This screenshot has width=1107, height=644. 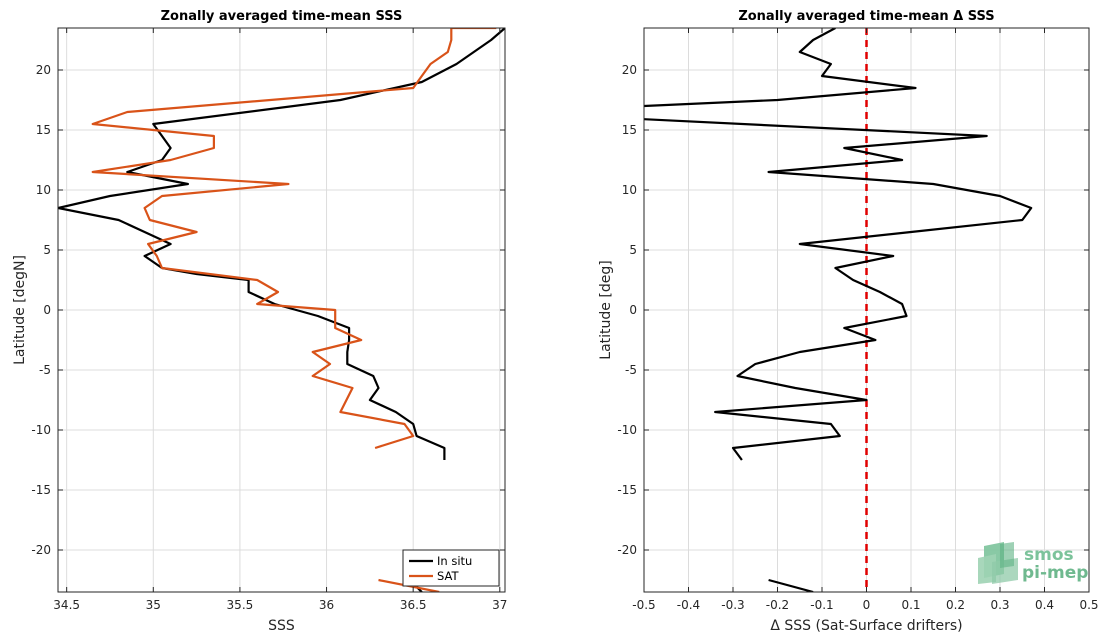 What do you see at coordinates (821, 605) in the screenshot?
I see `right-x-tick-label: -0.1` at bounding box center [821, 605].